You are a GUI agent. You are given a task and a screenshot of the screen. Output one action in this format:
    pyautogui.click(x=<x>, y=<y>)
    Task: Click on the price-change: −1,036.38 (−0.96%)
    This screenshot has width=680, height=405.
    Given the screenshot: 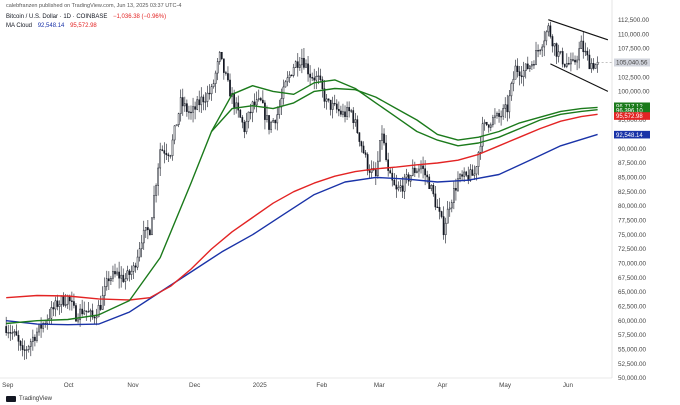 What is the action you would take?
    pyautogui.click(x=140, y=17)
    